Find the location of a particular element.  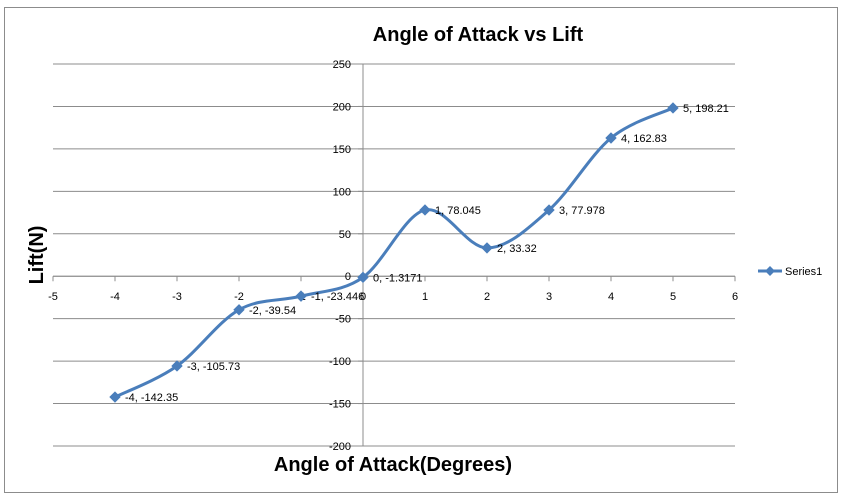

y-tick-label: -150 is located at coordinates (340, 405).